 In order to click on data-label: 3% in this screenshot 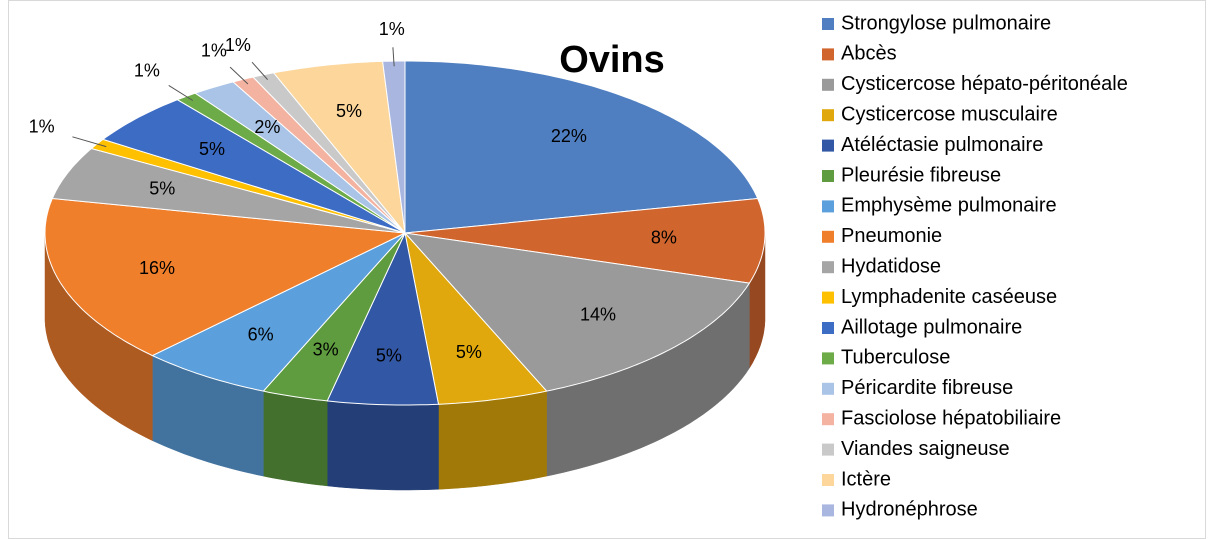, I will do `click(326, 350)`.